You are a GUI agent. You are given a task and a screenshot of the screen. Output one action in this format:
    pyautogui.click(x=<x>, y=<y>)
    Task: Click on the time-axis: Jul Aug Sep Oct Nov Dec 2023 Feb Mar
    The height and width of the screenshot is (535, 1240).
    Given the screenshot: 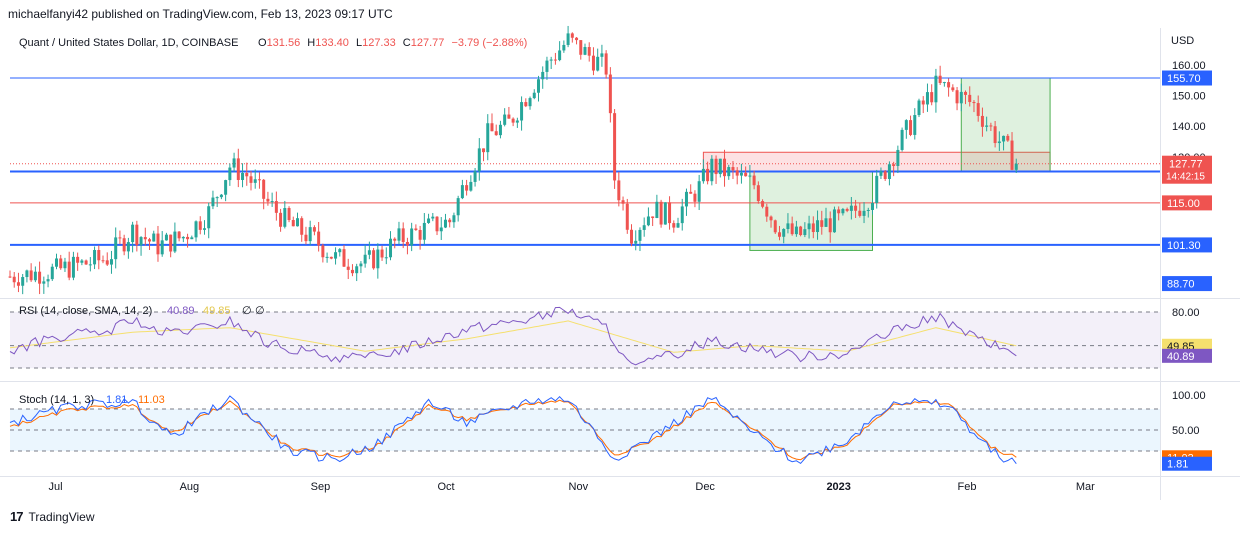 What is the action you would take?
    pyautogui.click(x=572, y=487)
    